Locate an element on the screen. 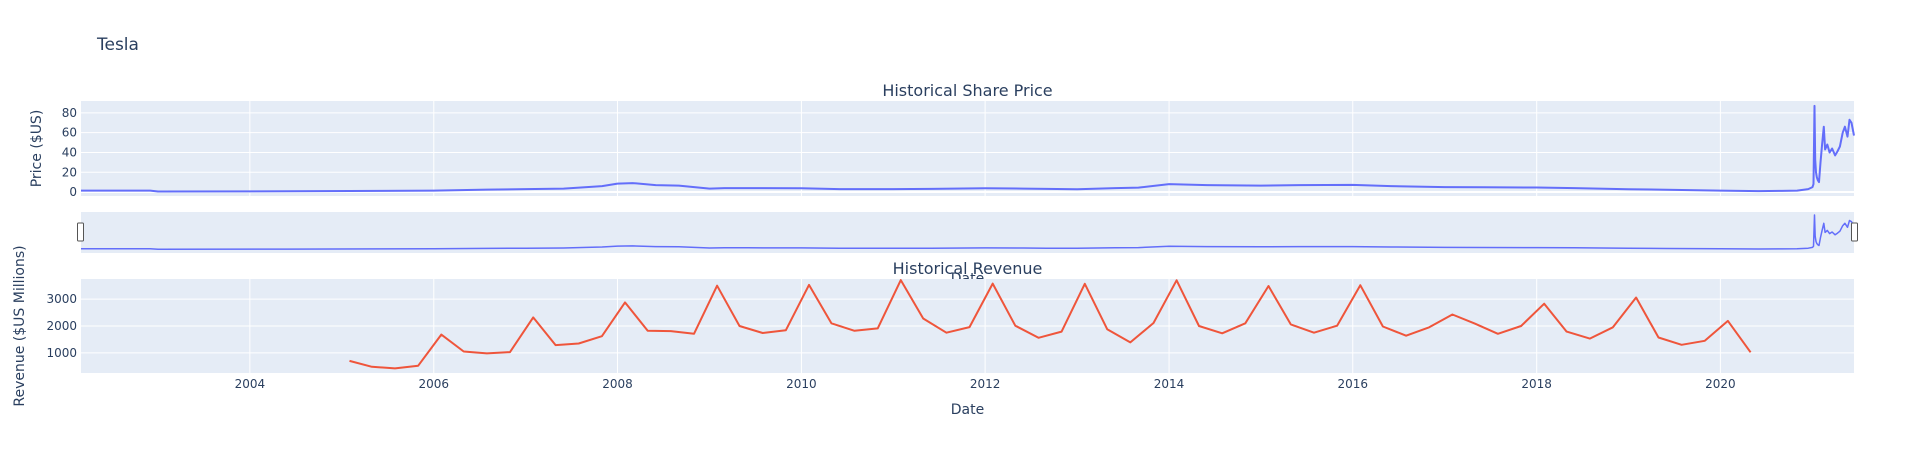 This screenshot has width=1913, height=450. revenue-x-tick-label: 2010 is located at coordinates (801, 384).